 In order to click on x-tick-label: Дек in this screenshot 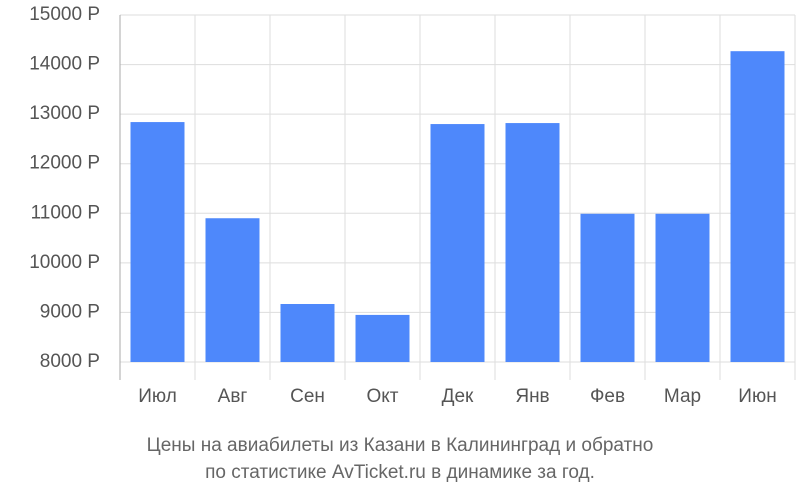, I will do `click(458, 396)`.